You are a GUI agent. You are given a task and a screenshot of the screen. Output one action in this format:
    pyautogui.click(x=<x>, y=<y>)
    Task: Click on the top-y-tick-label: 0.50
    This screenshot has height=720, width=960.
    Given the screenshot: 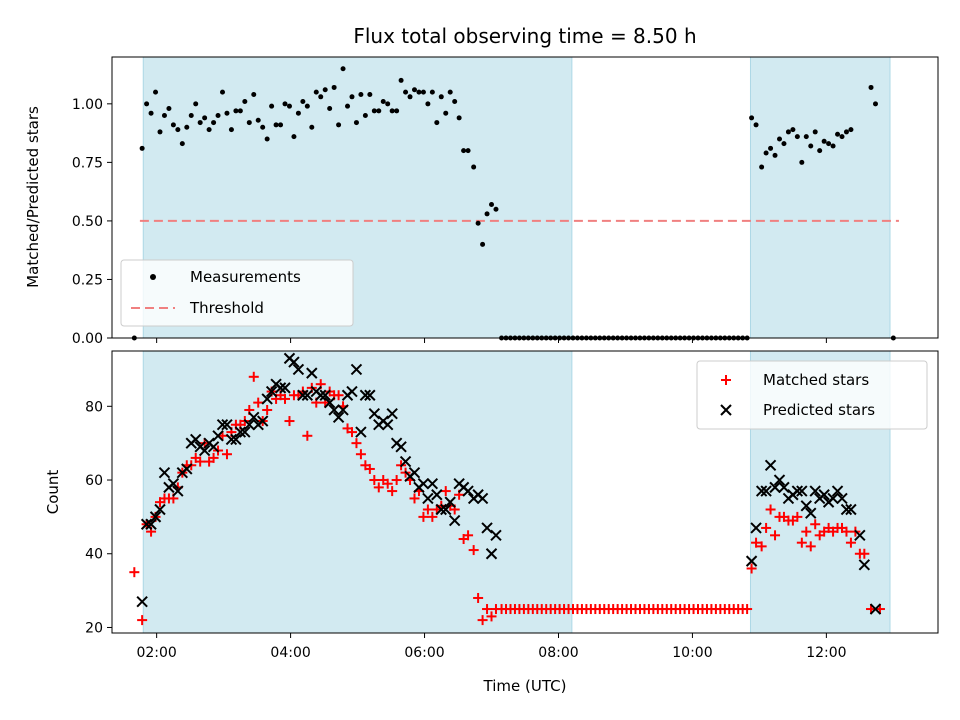 What is the action you would take?
    pyautogui.click(x=87, y=222)
    